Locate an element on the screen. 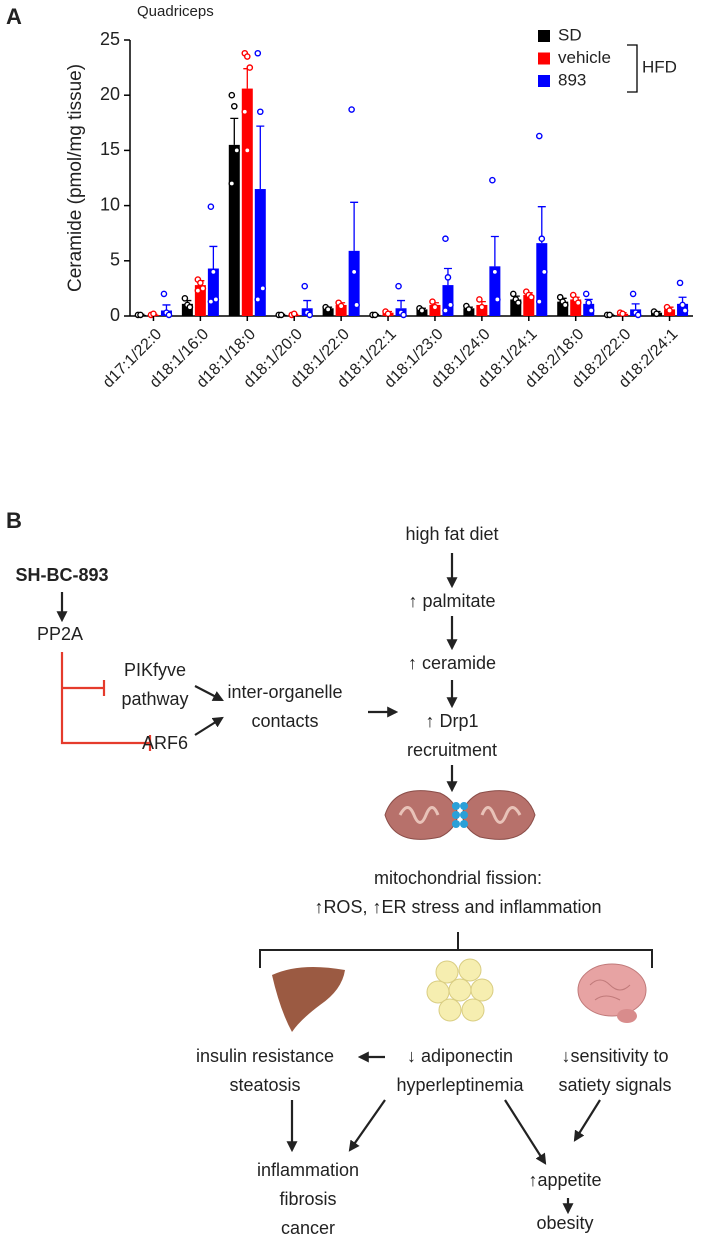 The height and width of the screenshot is (1246, 709). node-label: ↑ Drp1 is located at coordinates (451, 721).